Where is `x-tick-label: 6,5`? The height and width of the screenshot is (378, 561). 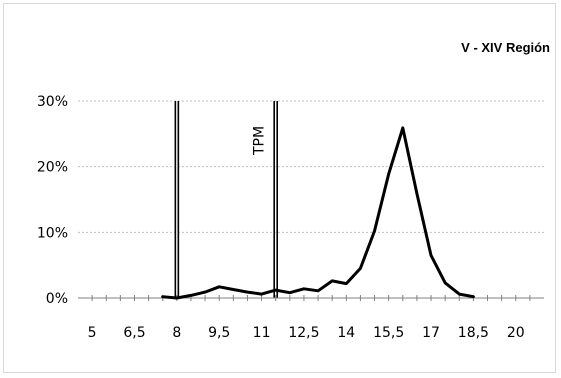 x-tick-label: 6,5 is located at coordinates (134, 333).